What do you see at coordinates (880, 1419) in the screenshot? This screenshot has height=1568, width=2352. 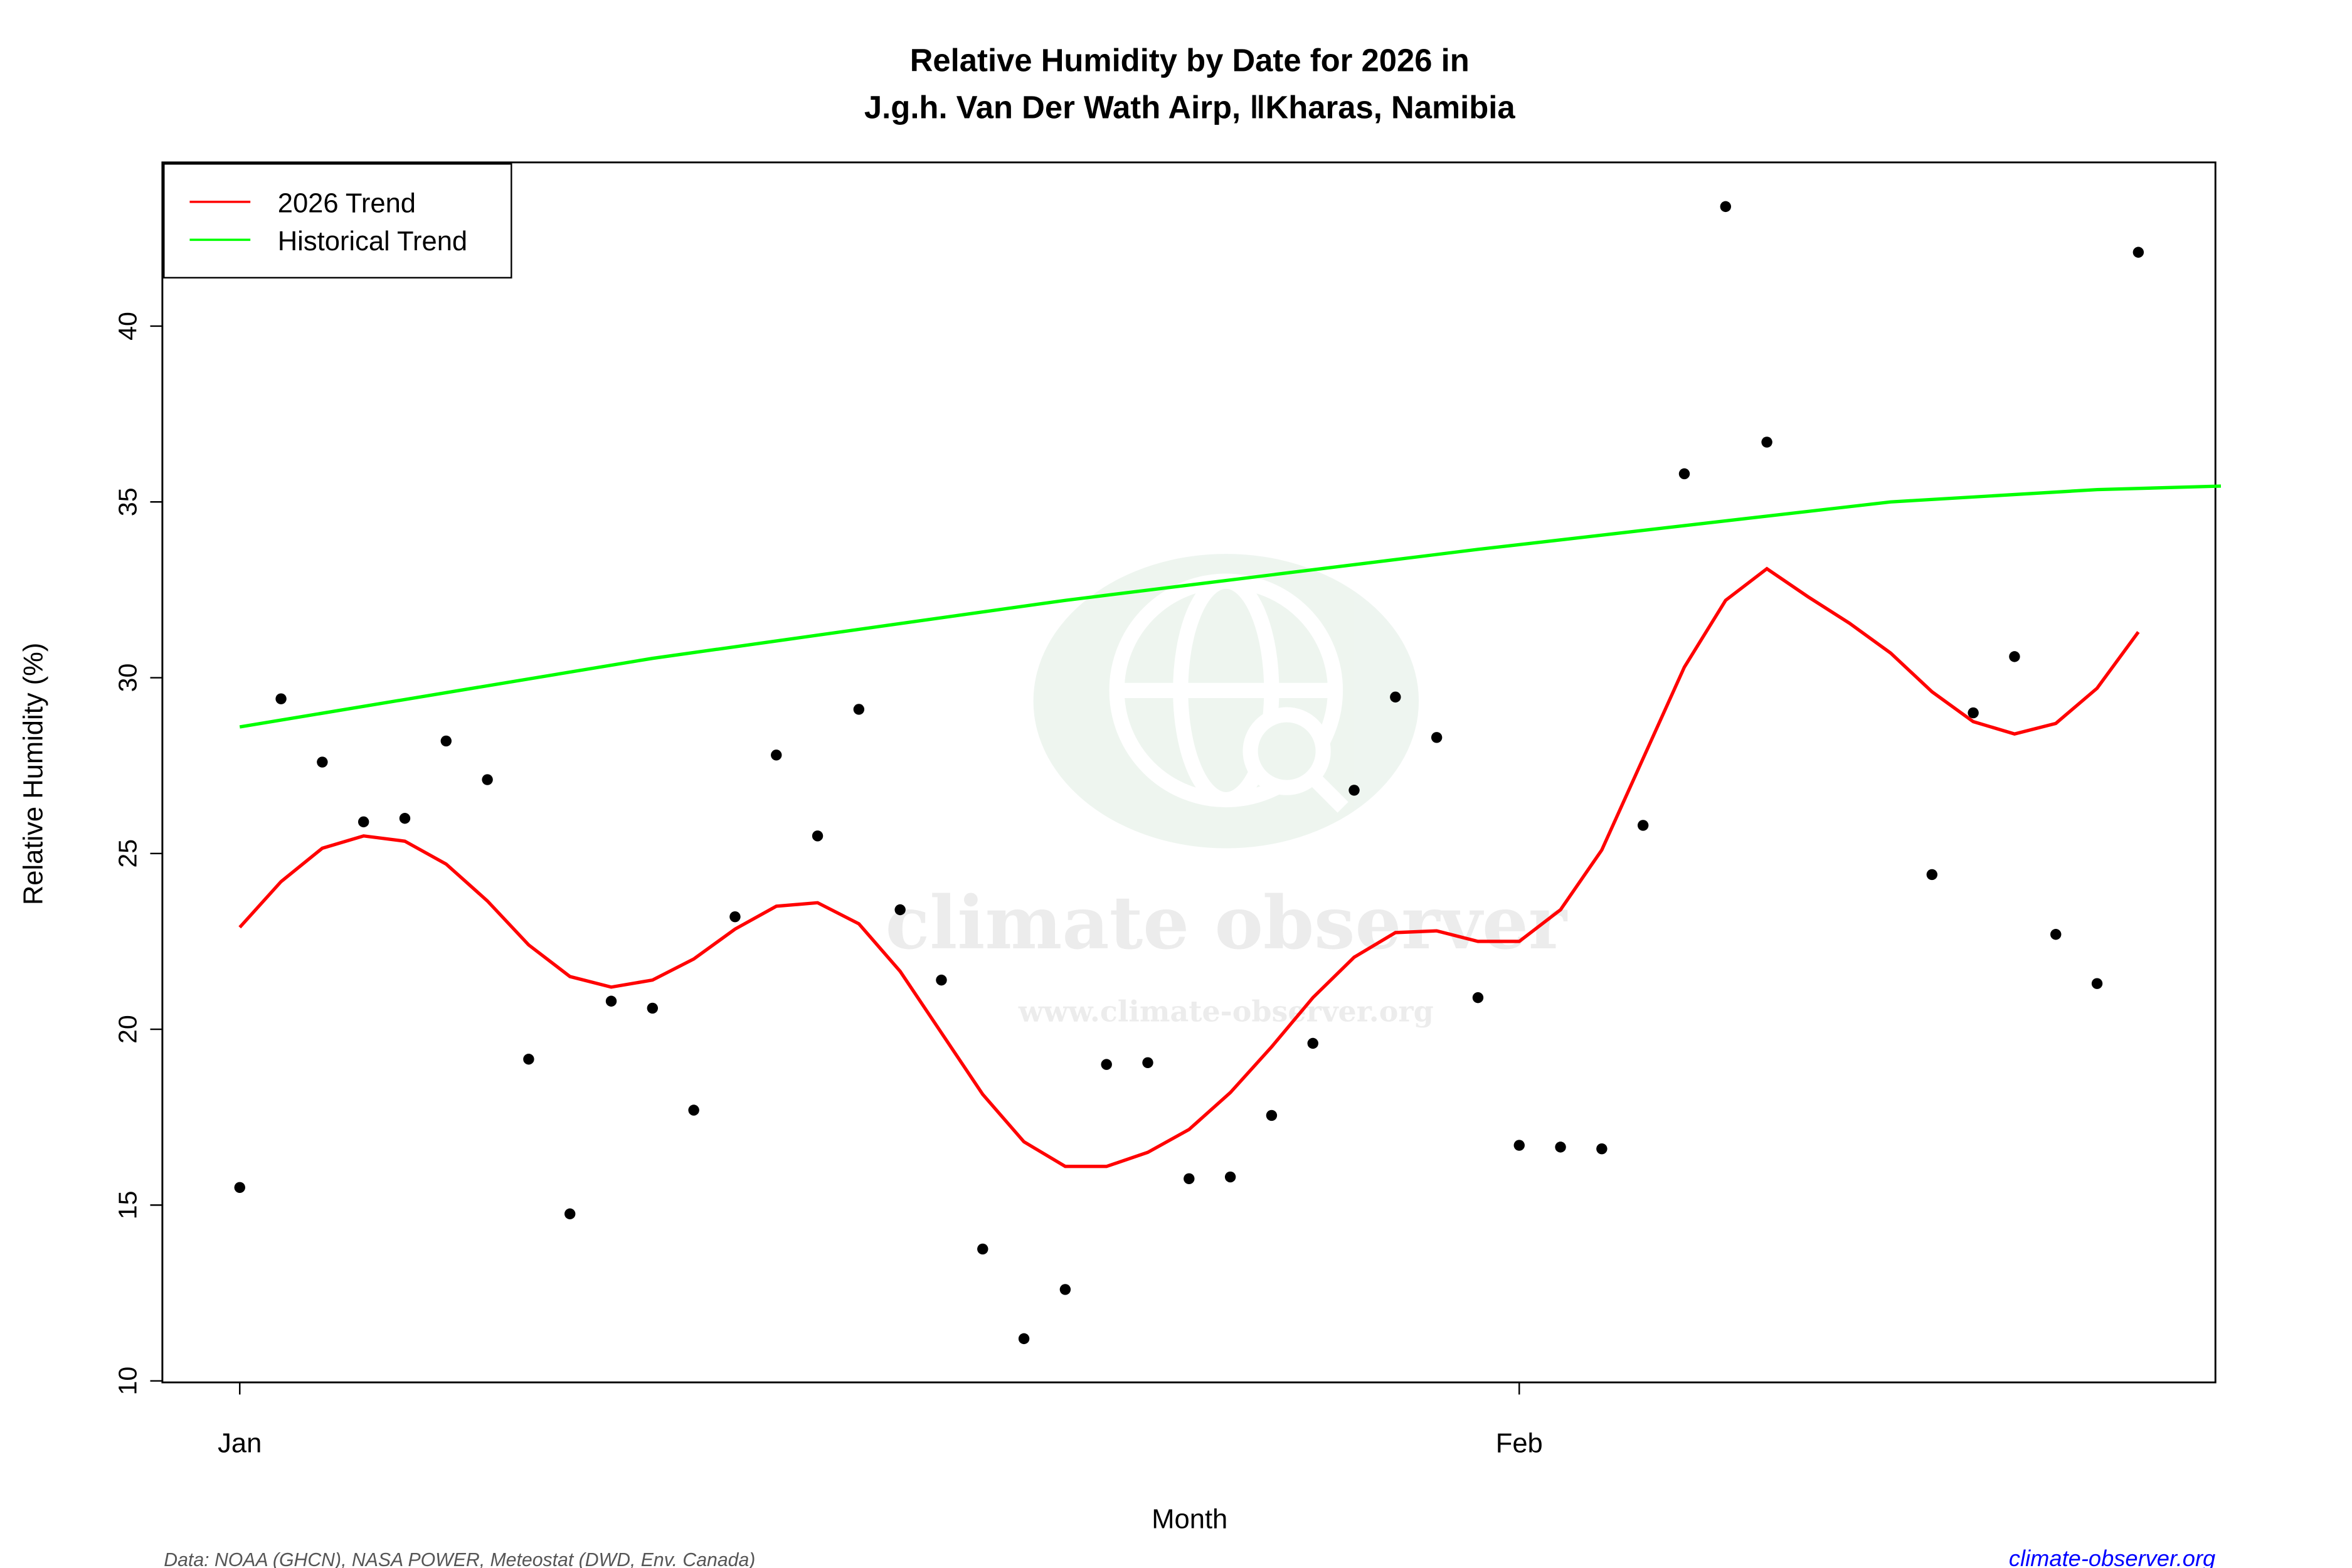 I see `x-axis: Jan Feb` at bounding box center [880, 1419].